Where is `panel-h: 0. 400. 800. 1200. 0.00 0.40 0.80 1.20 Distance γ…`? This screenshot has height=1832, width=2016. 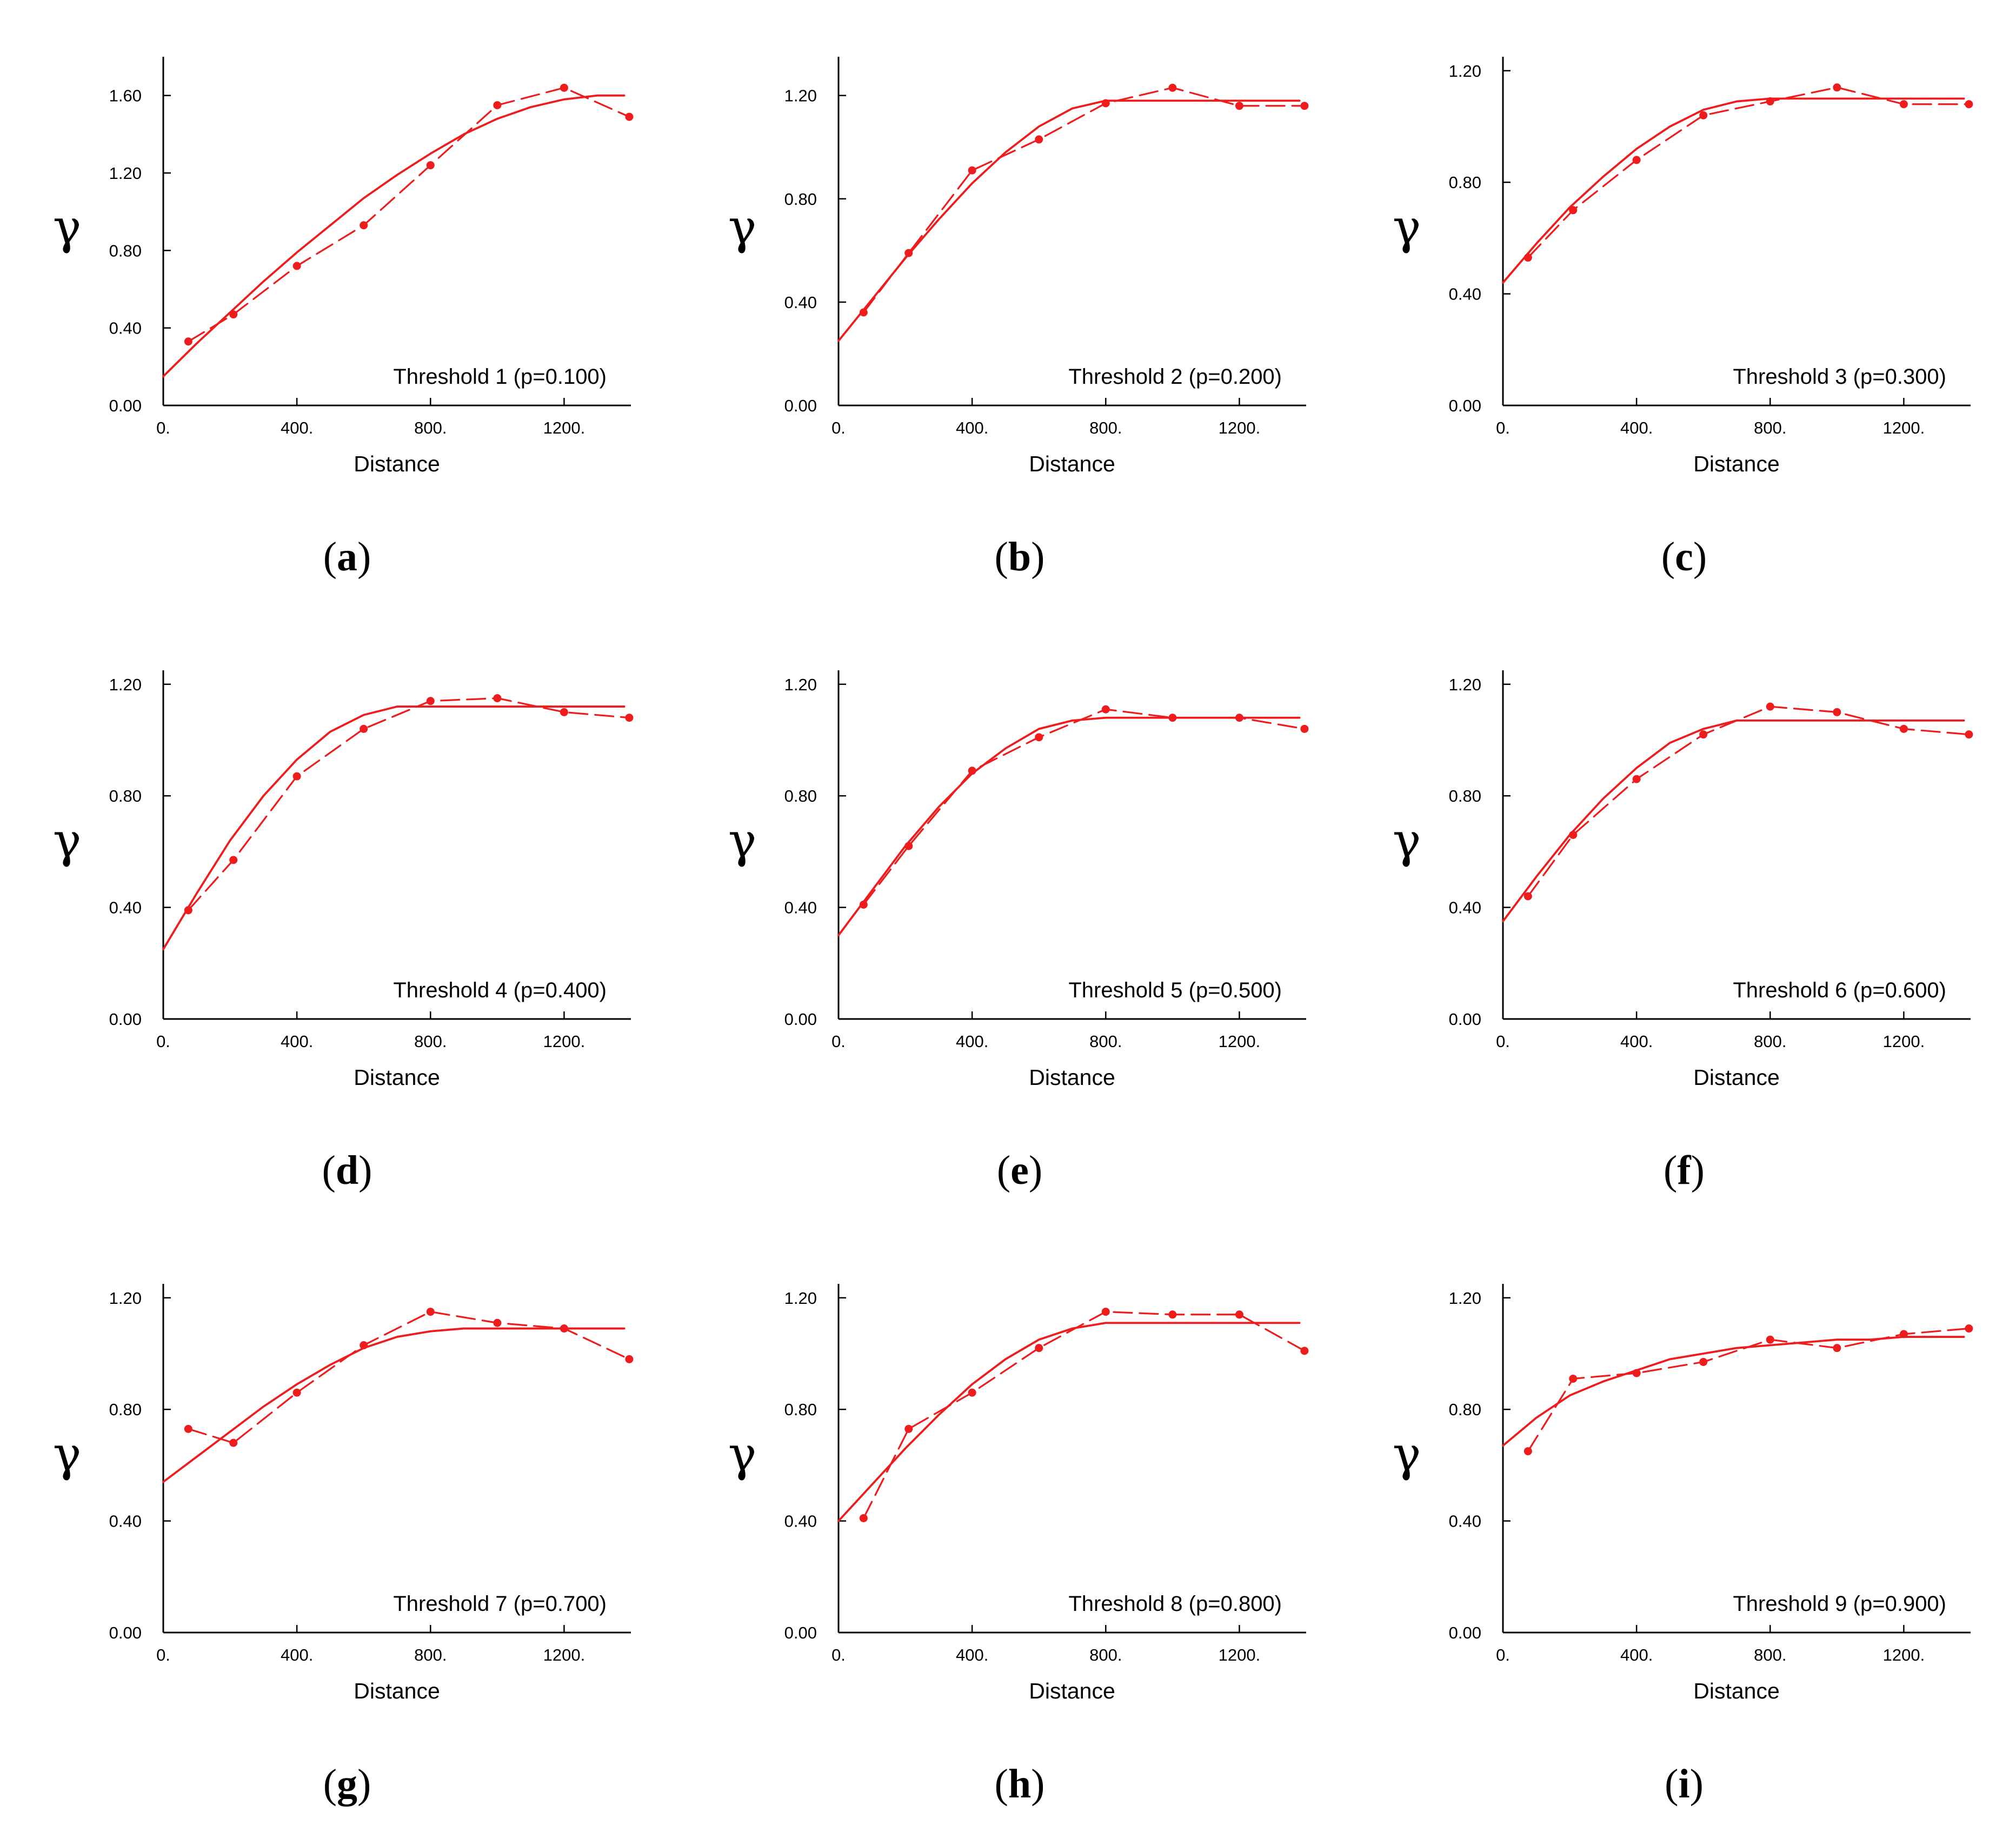
panel-h: 0. 400. 800. 1200. 0.00 0.40 0.80 1.20 Distance γ… is located at coordinates (1018, 1545).